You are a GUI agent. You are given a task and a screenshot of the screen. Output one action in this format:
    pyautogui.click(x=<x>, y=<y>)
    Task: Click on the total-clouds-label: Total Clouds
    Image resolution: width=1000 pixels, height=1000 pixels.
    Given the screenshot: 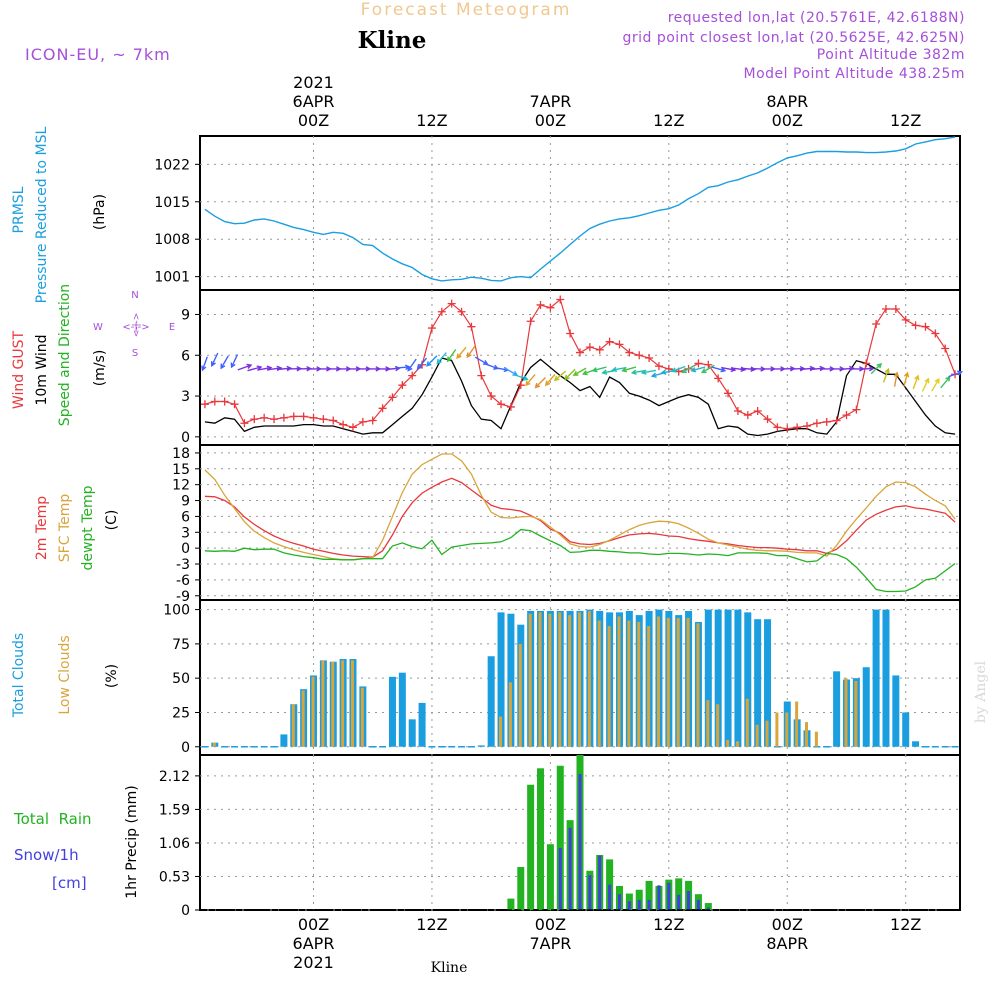 What is the action you would take?
    pyautogui.click(x=19, y=675)
    